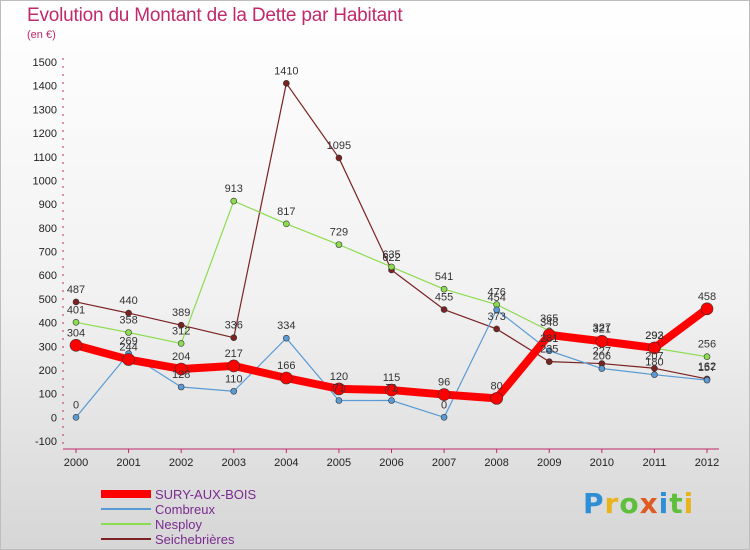 This screenshot has height=550, width=750. Describe the element at coordinates (206, 494) in the screenshot. I see `legend-label-sury: SURY-AUX-BOIS` at that location.